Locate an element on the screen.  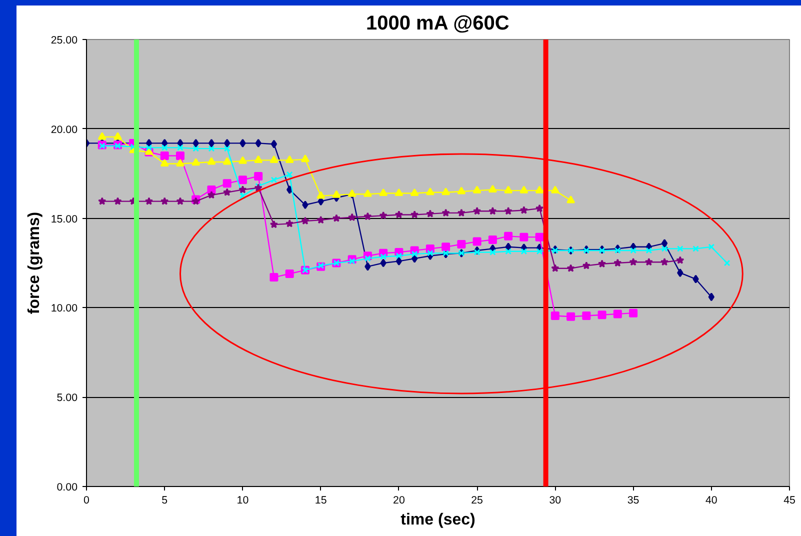
x-tick-label: 25 is located at coordinates (477, 500).